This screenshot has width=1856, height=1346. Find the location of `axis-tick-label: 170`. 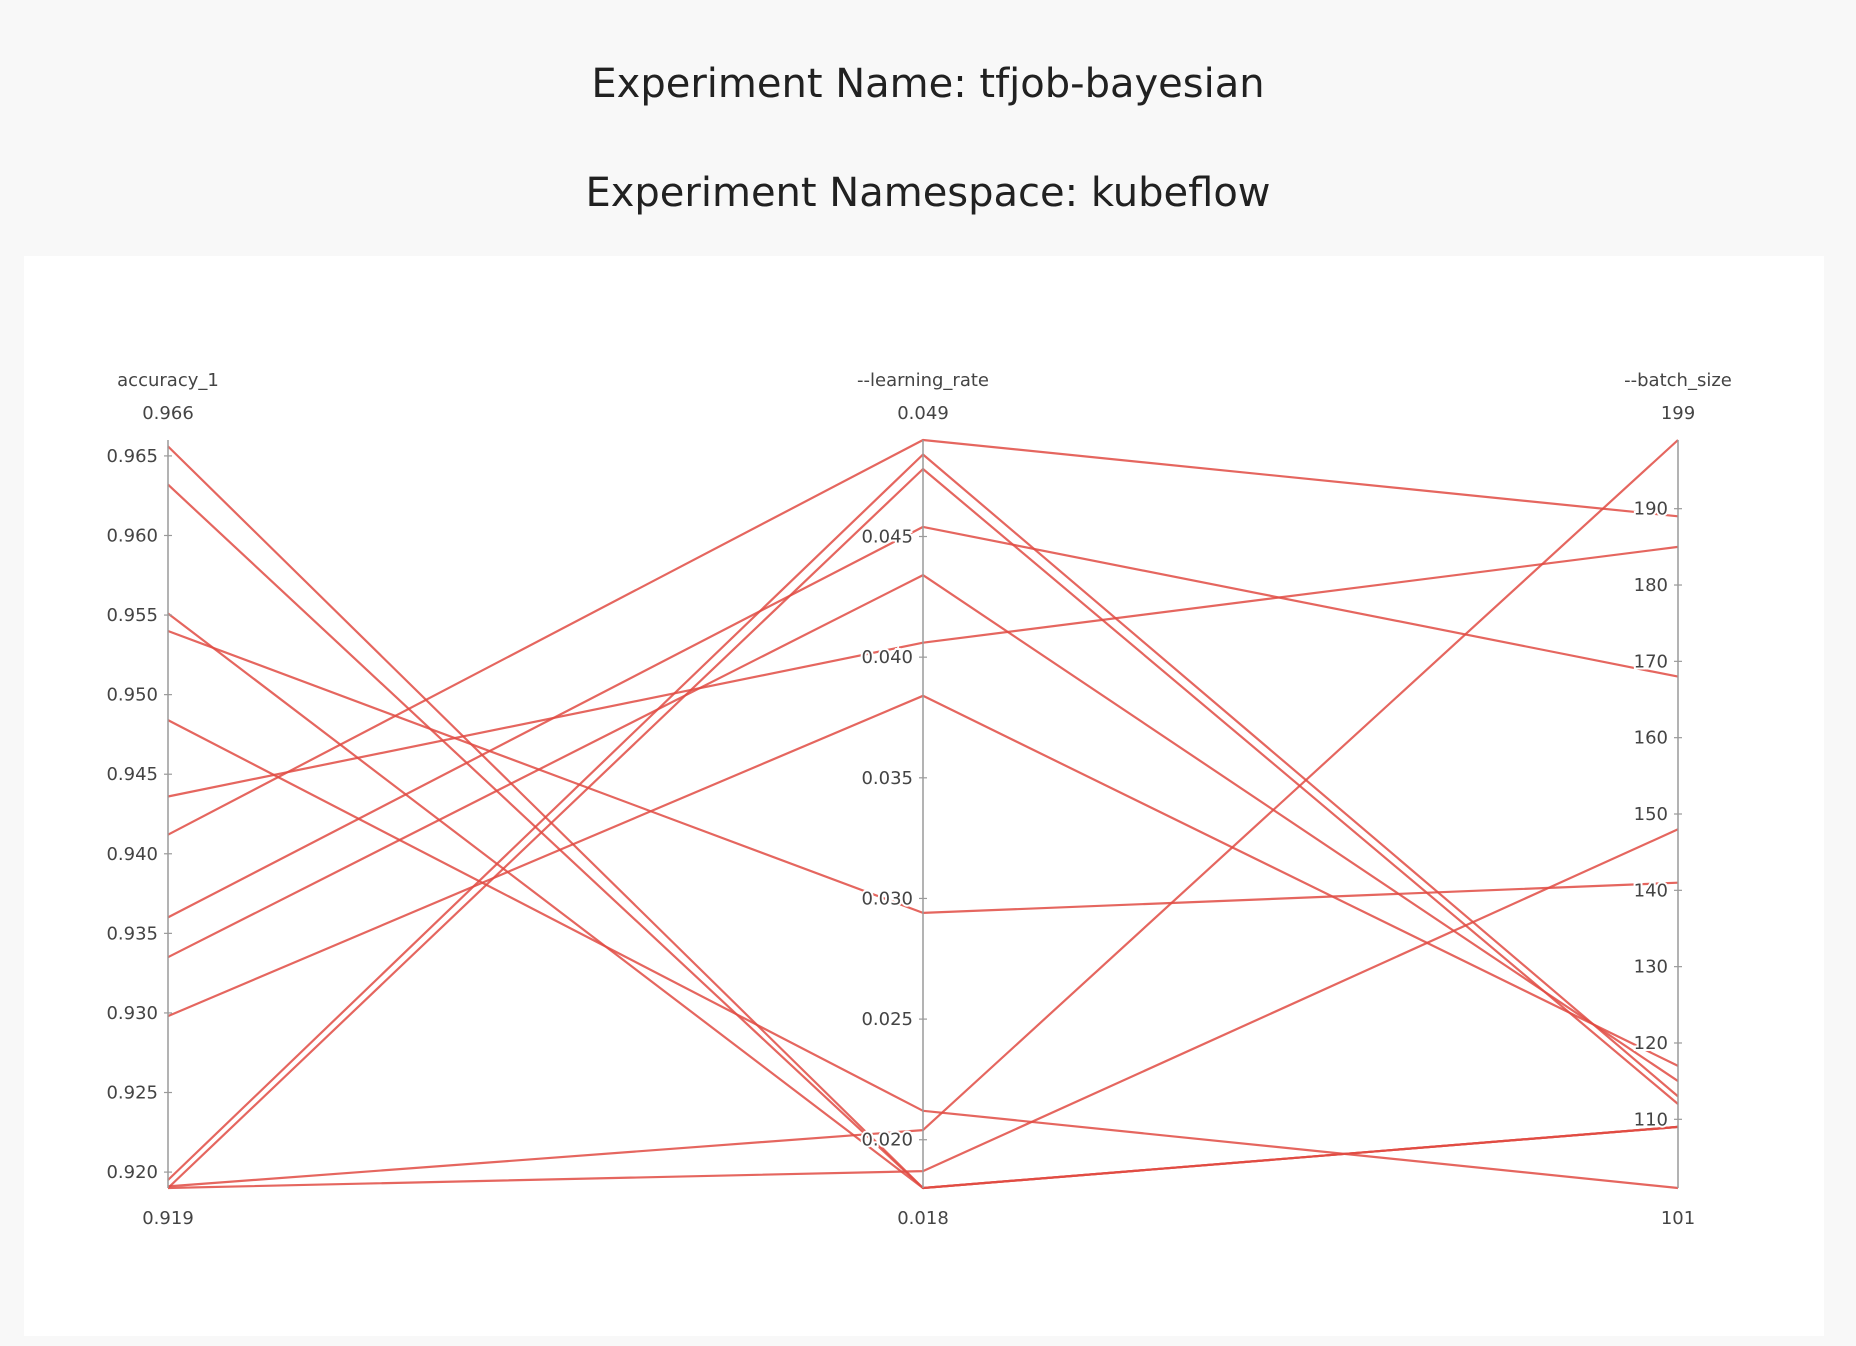

axis-tick-label: 170 is located at coordinates (1651, 661).